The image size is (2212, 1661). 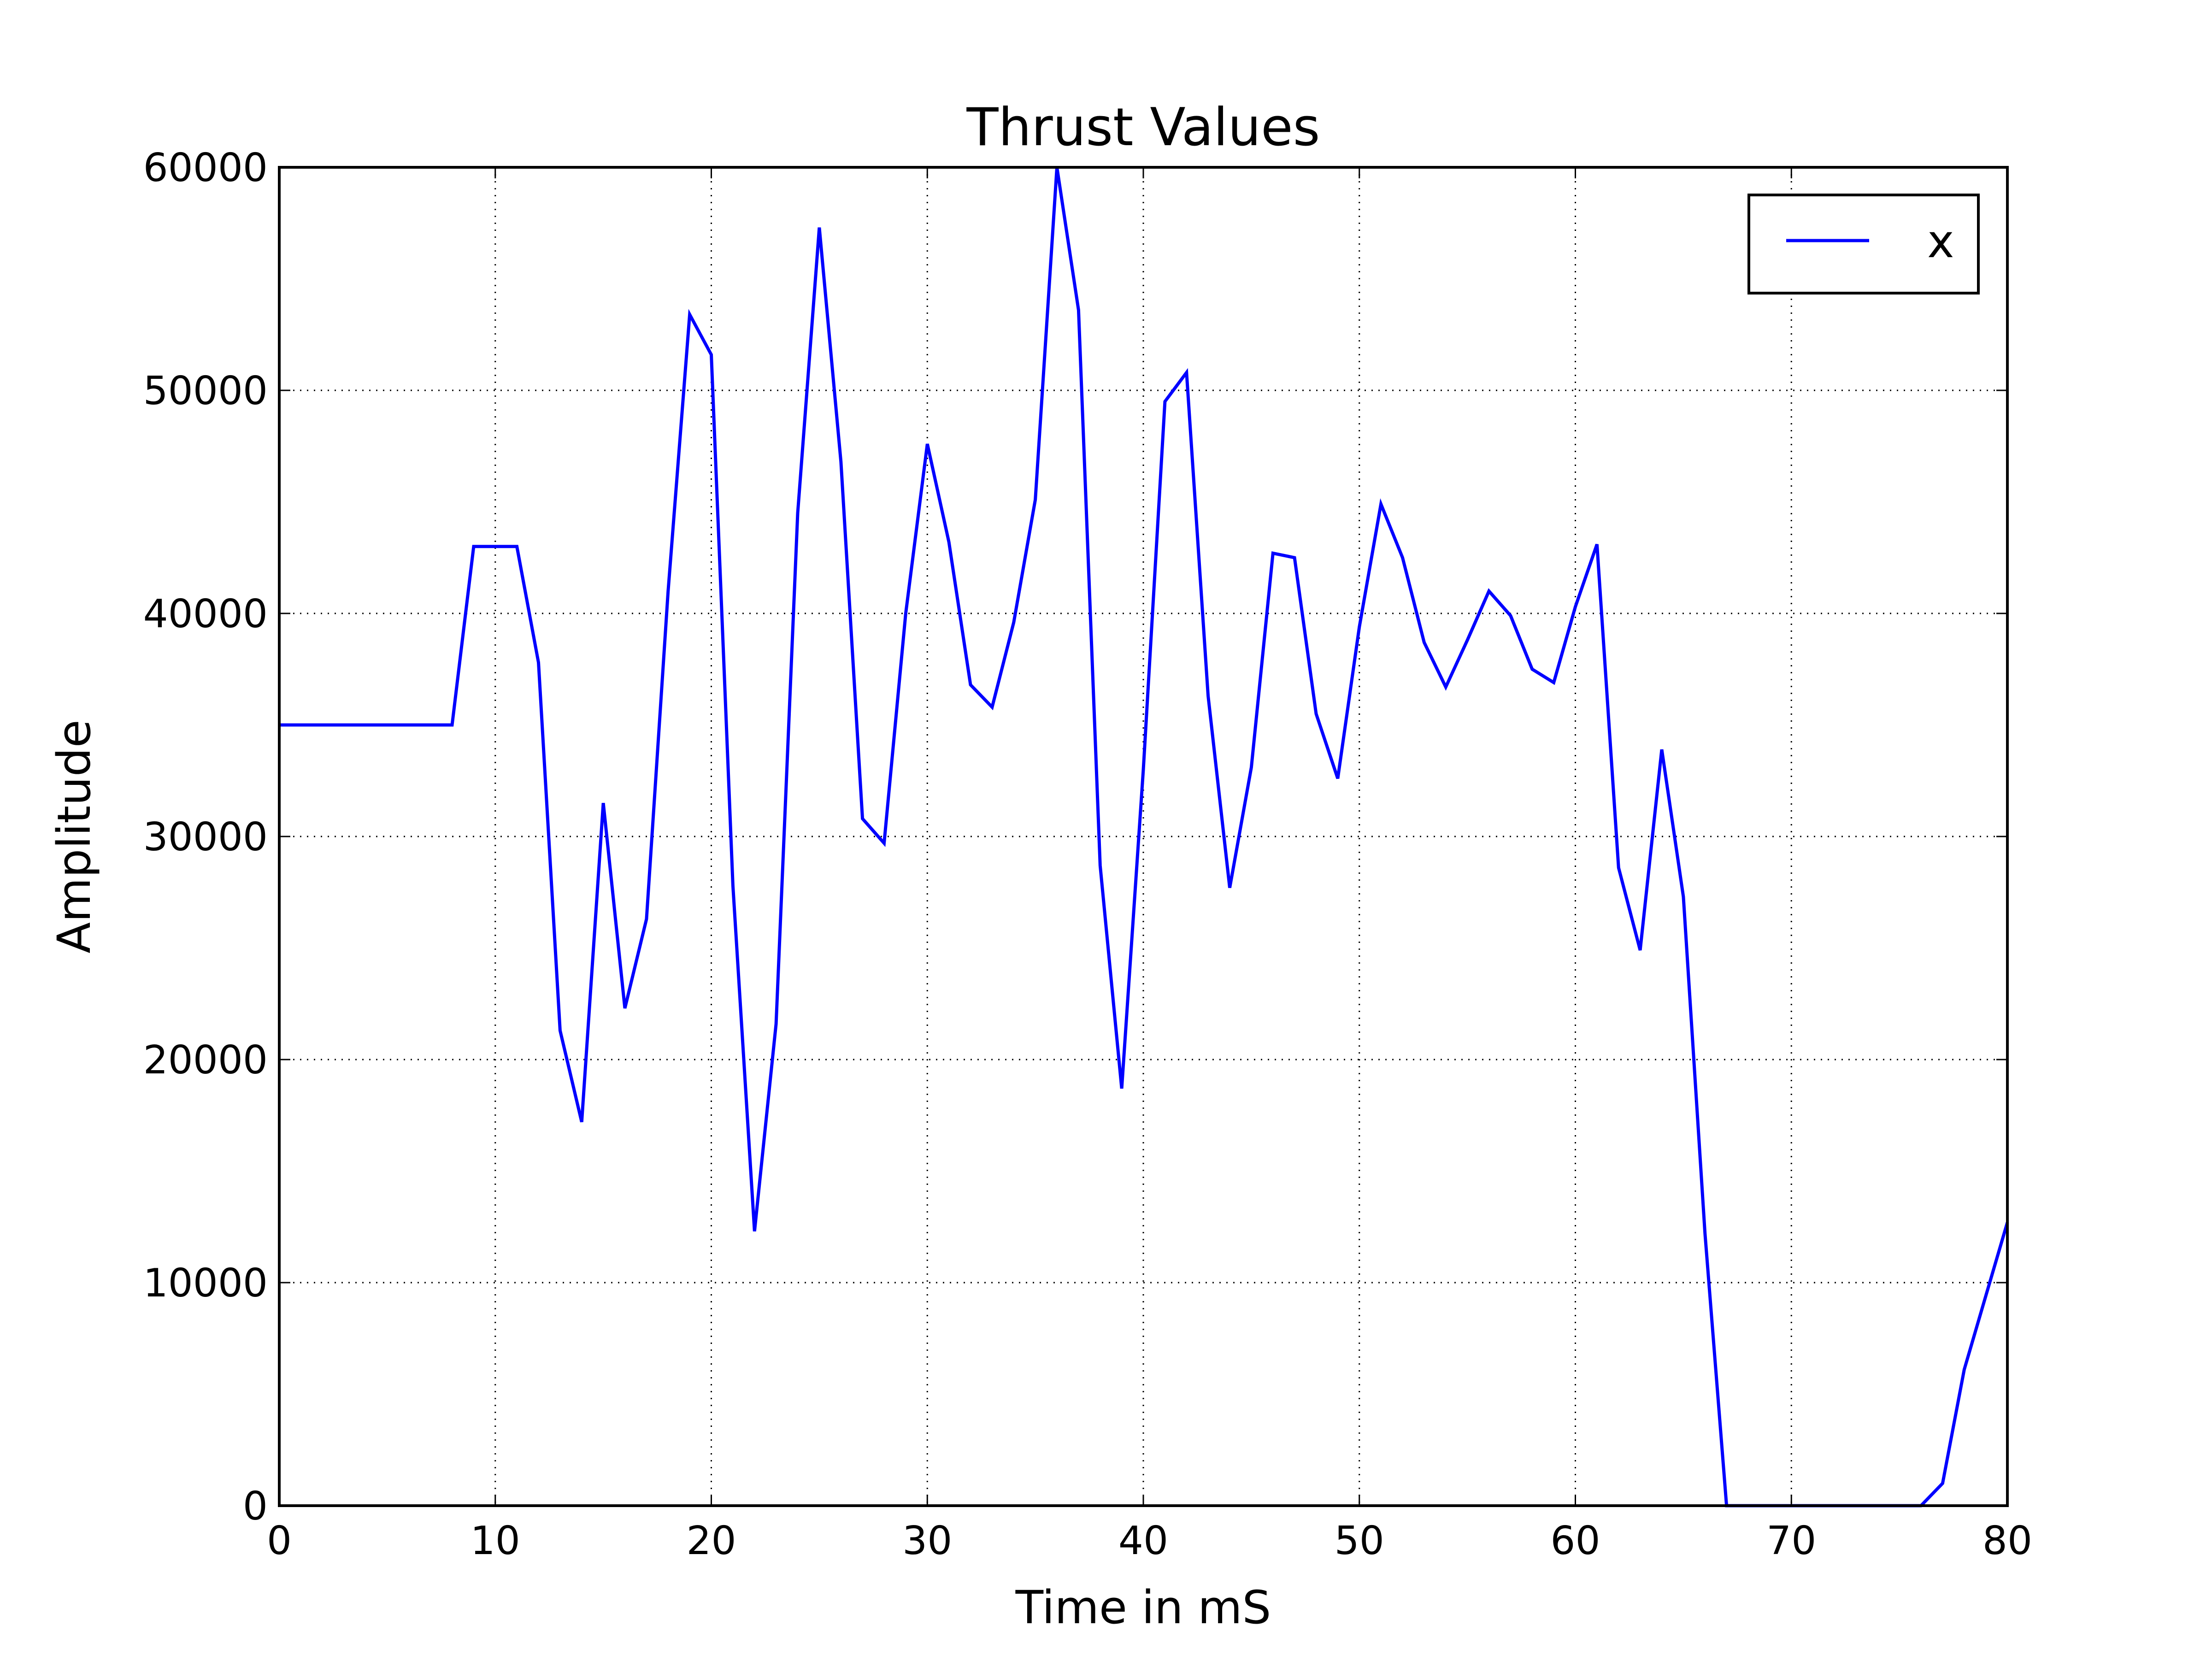 I want to click on y-tick-label: 40000, so click(x=205, y=614).